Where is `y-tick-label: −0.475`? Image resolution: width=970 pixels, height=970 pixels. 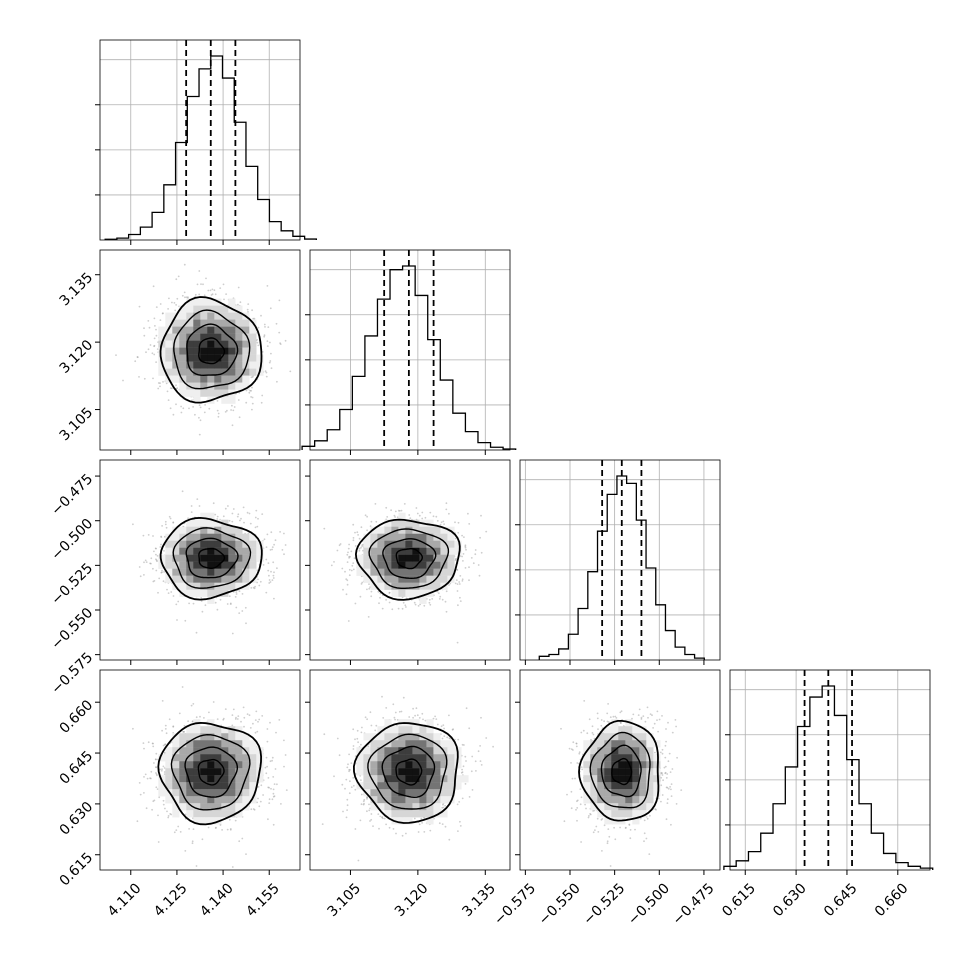 y-tick-label: −0.475 is located at coordinates (72, 495).